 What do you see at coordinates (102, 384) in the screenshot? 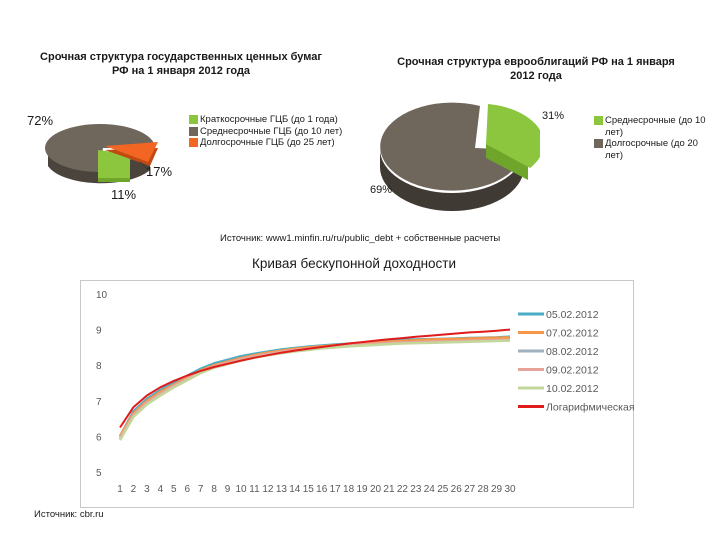
I see `y-axis-ticks: 5 6 7 8 9 10` at bounding box center [102, 384].